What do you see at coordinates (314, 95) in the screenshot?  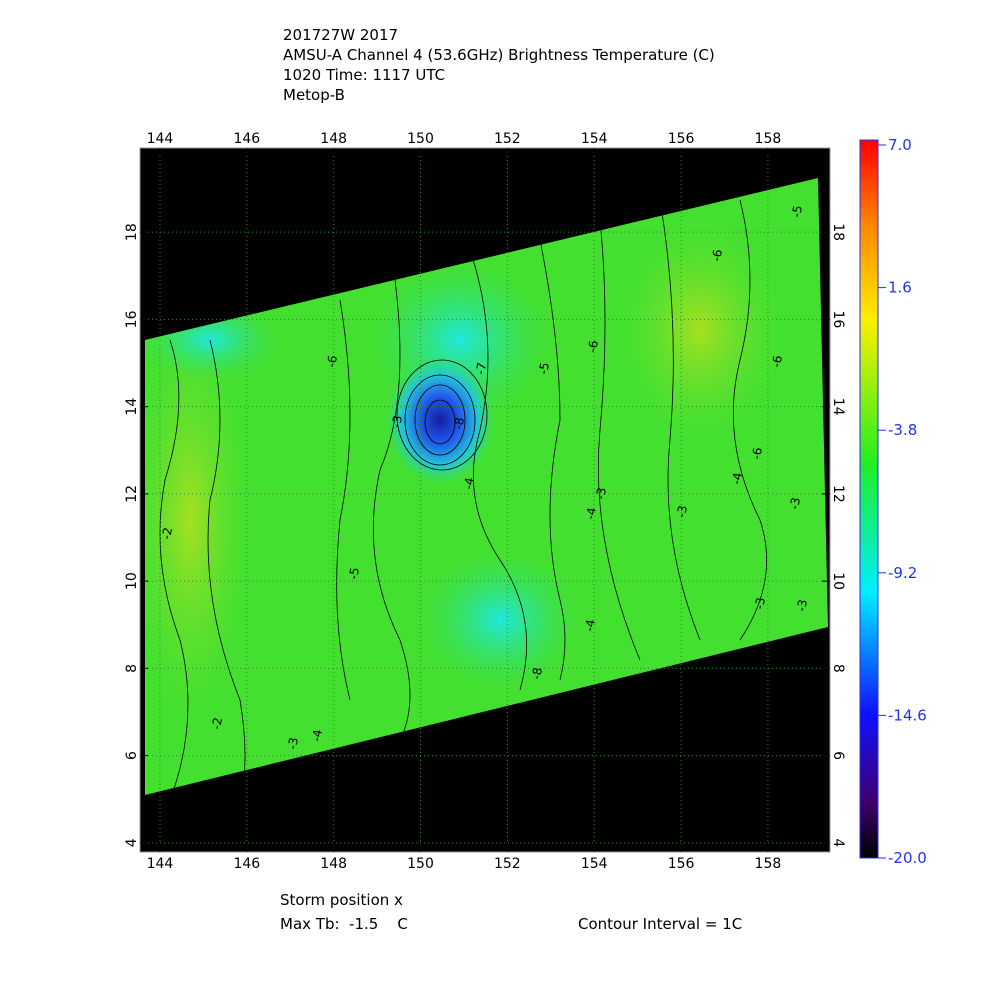 I see `header-line: Metop-B` at bounding box center [314, 95].